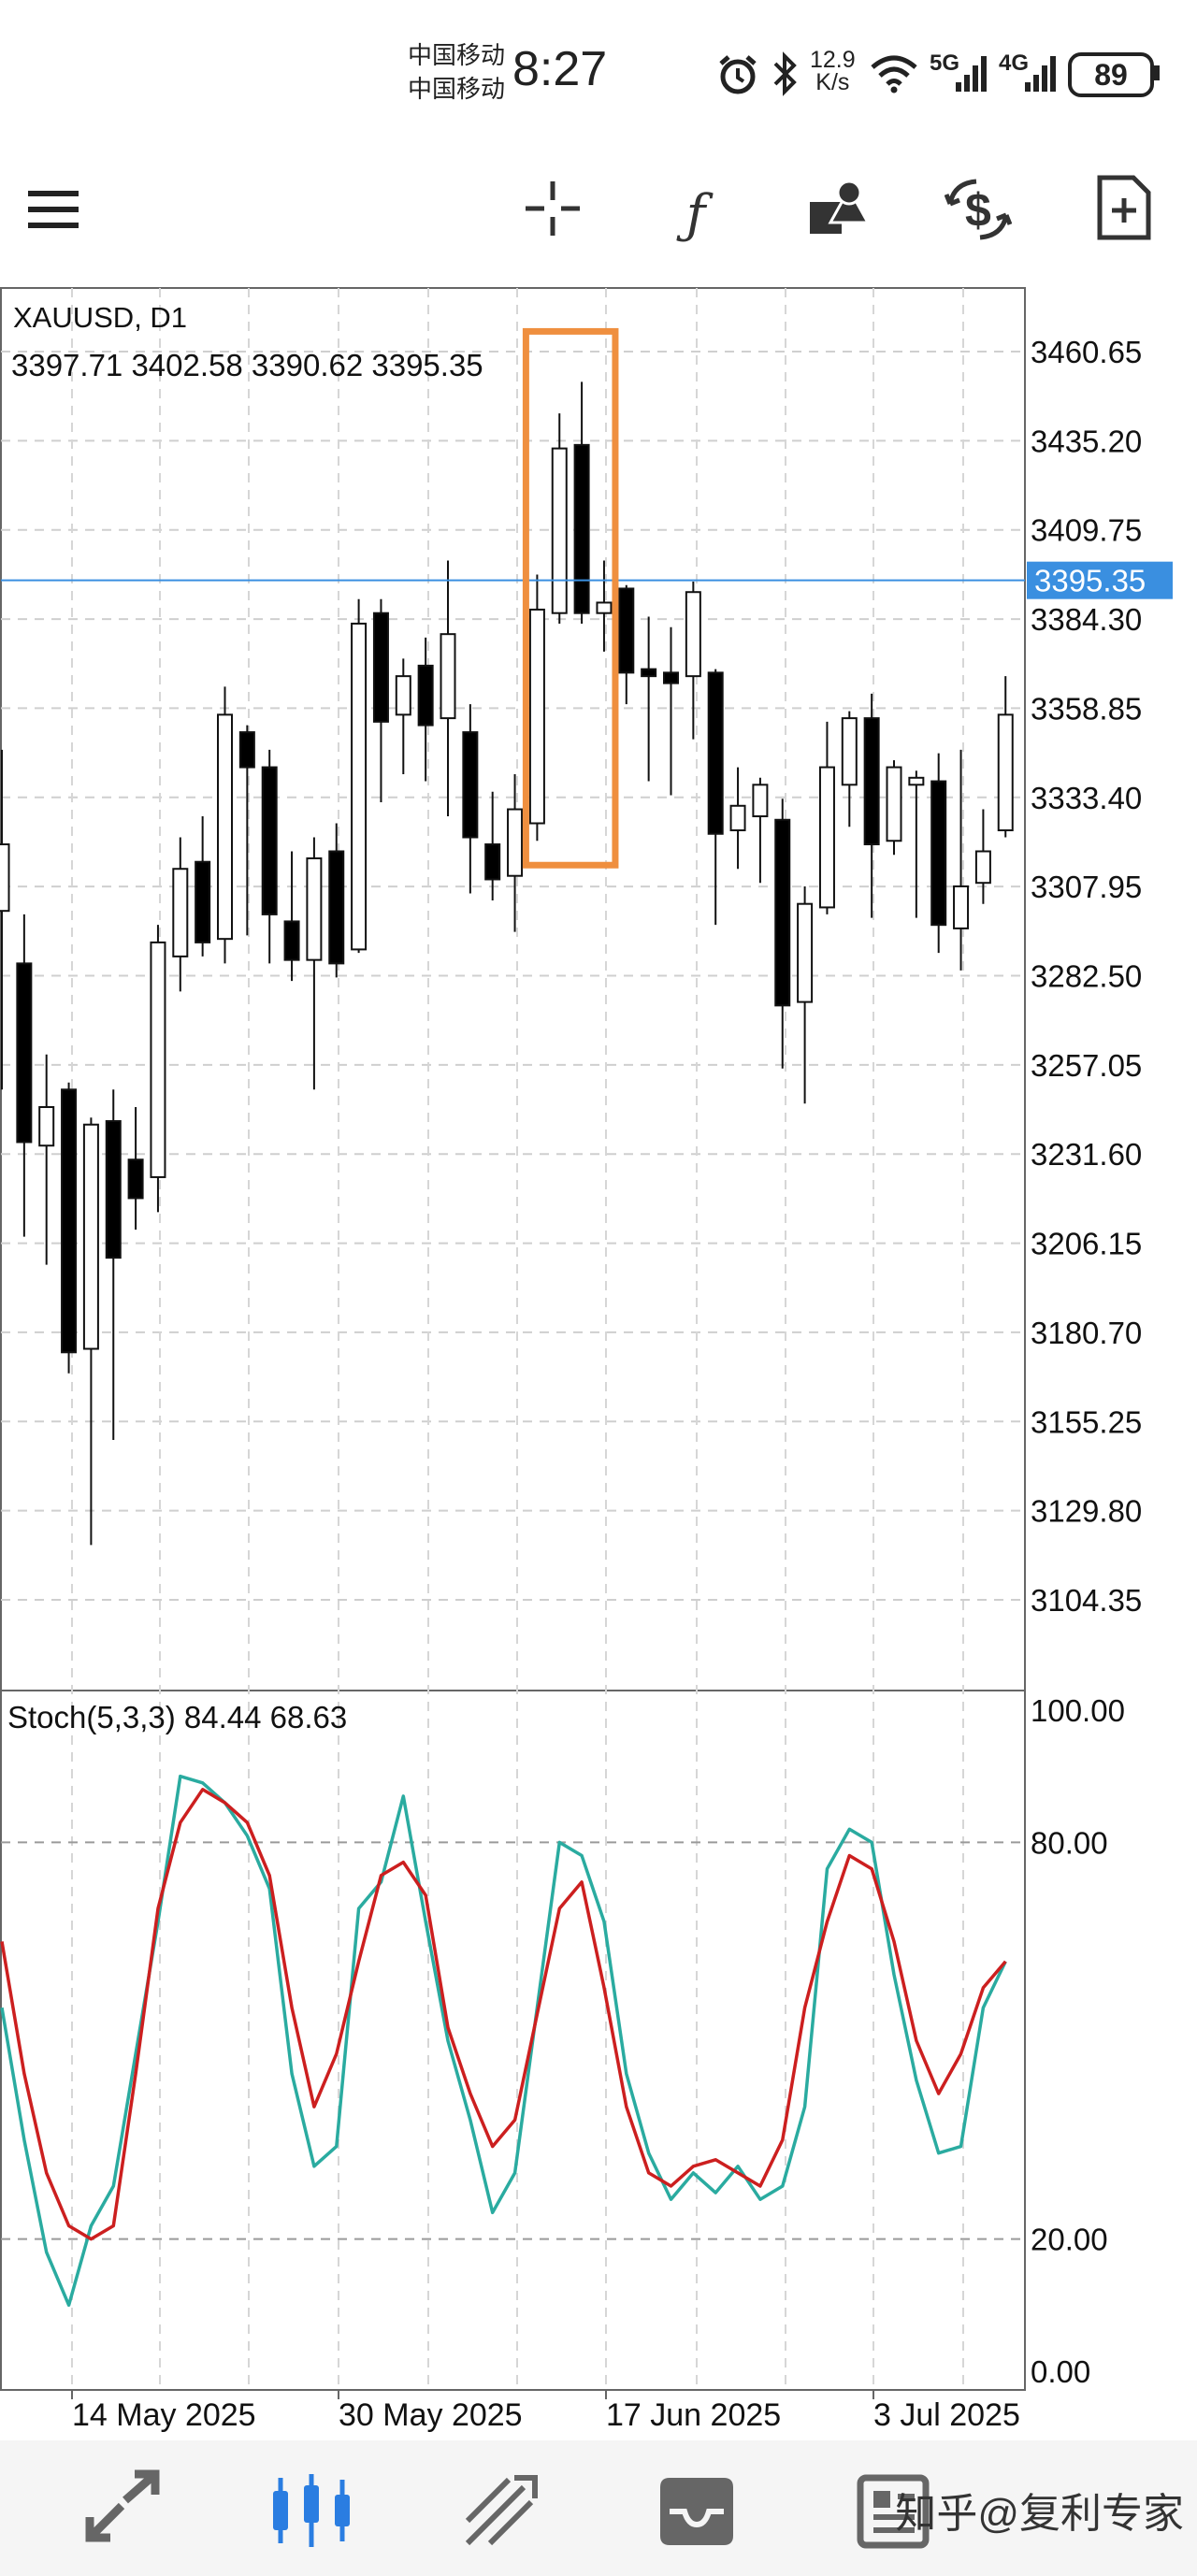  I want to click on stoch-tick-label: 0.00, so click(1060, 2372).